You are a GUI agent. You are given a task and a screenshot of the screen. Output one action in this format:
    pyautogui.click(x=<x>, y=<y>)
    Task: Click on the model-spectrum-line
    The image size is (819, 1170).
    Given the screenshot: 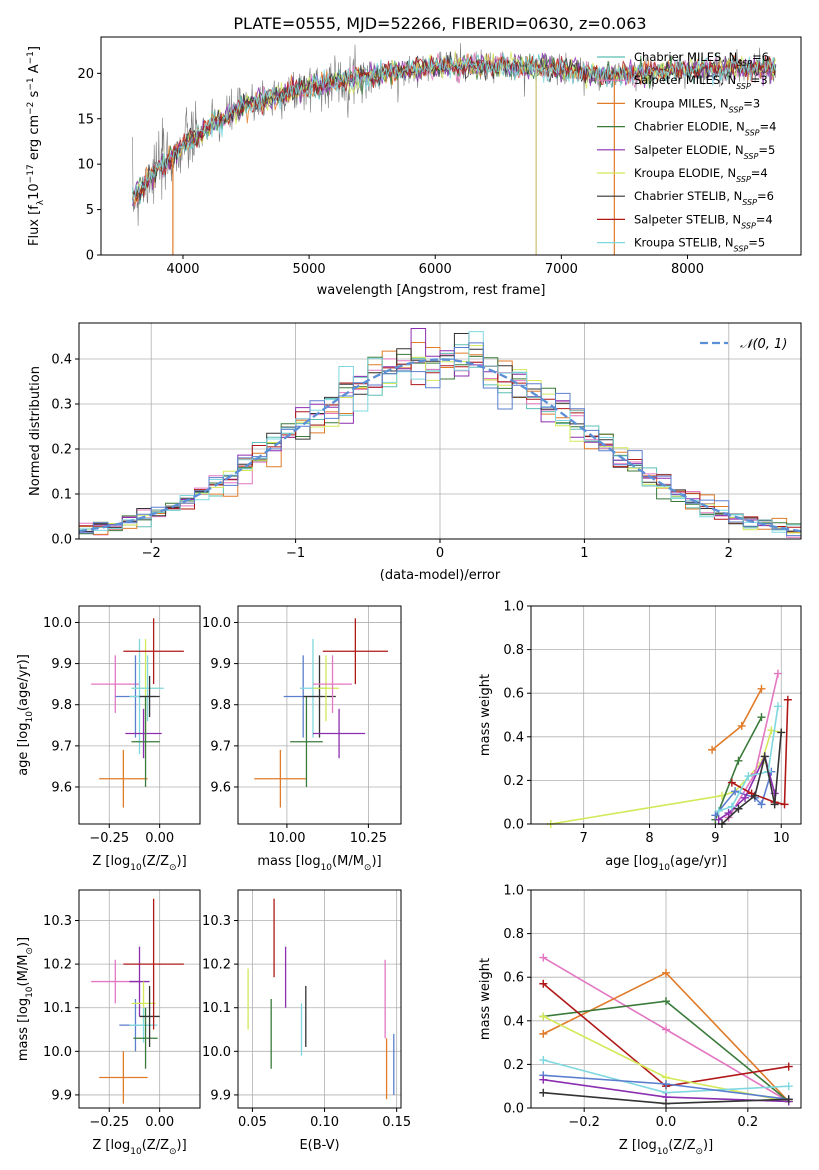 What is the action you would take?
    pyautogui.click(x=454, y=128)
    